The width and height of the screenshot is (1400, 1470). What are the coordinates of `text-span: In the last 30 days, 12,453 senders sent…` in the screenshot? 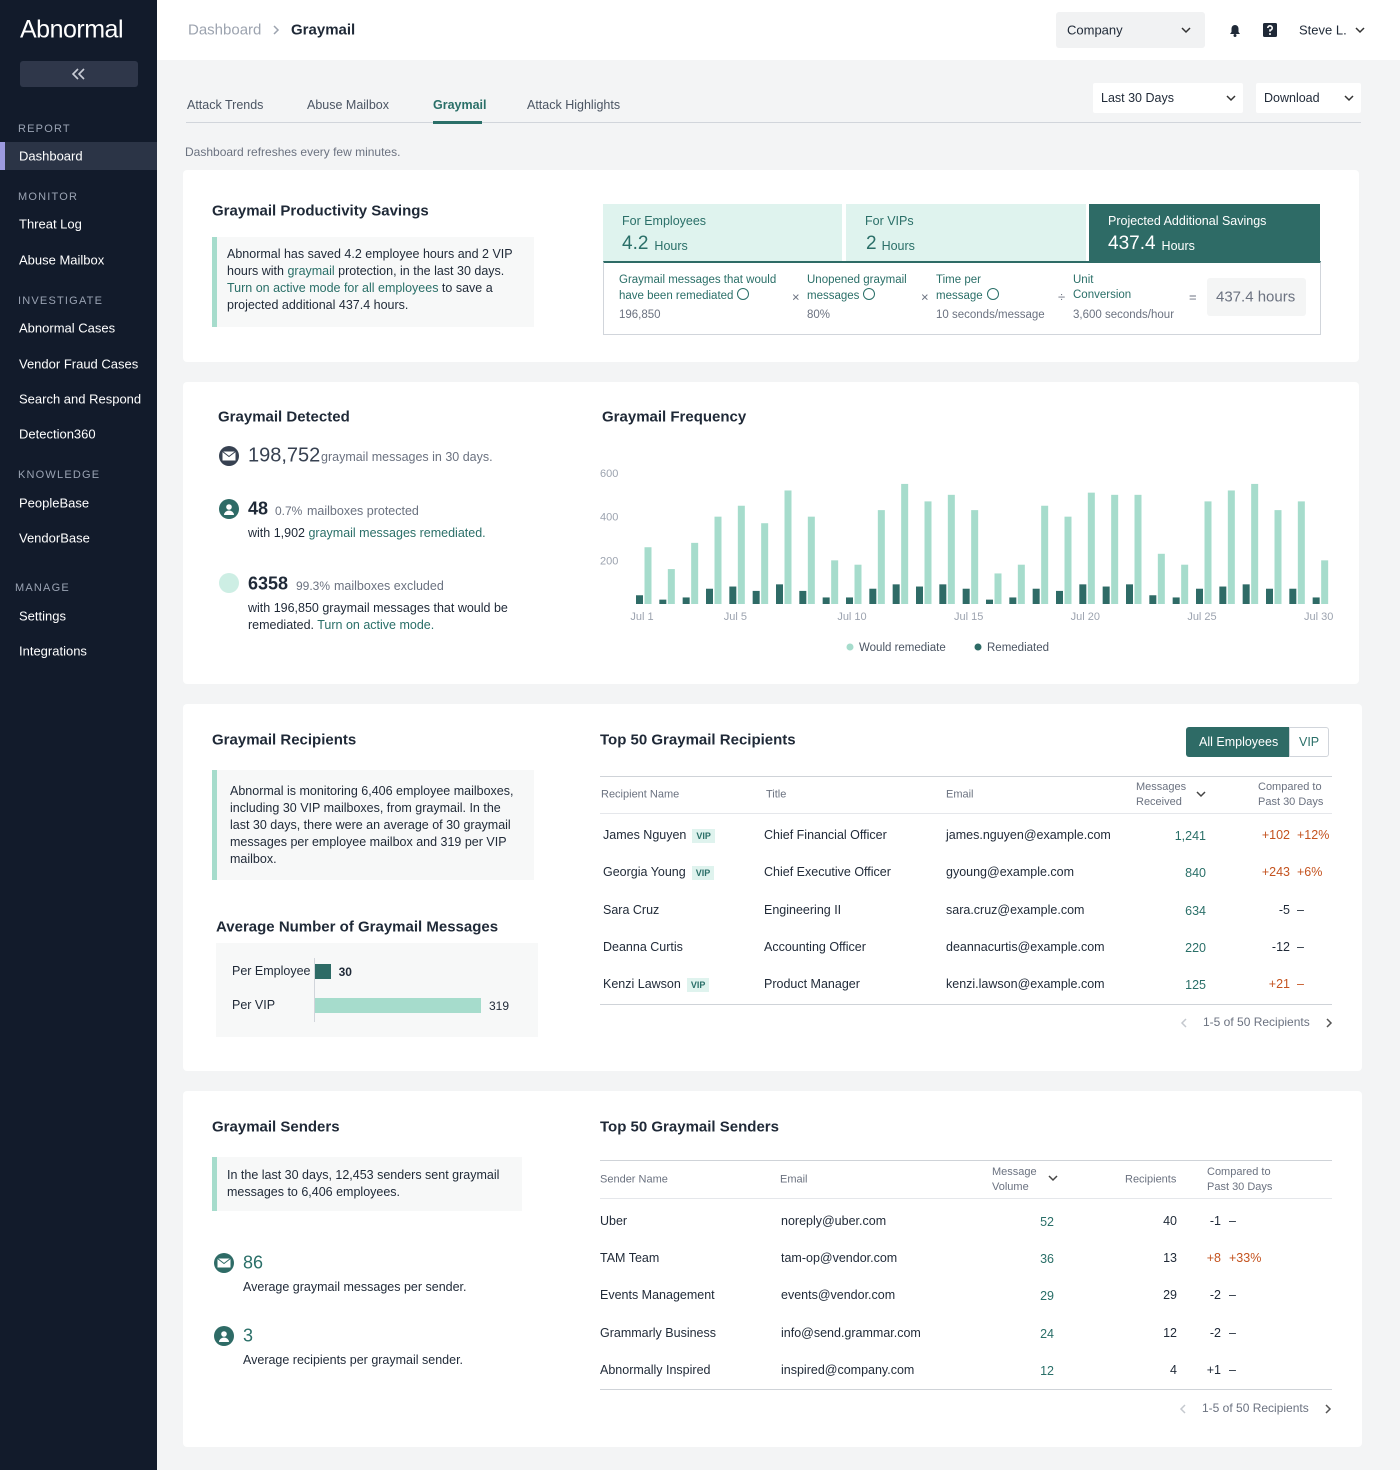 It's located at (363, 1183).